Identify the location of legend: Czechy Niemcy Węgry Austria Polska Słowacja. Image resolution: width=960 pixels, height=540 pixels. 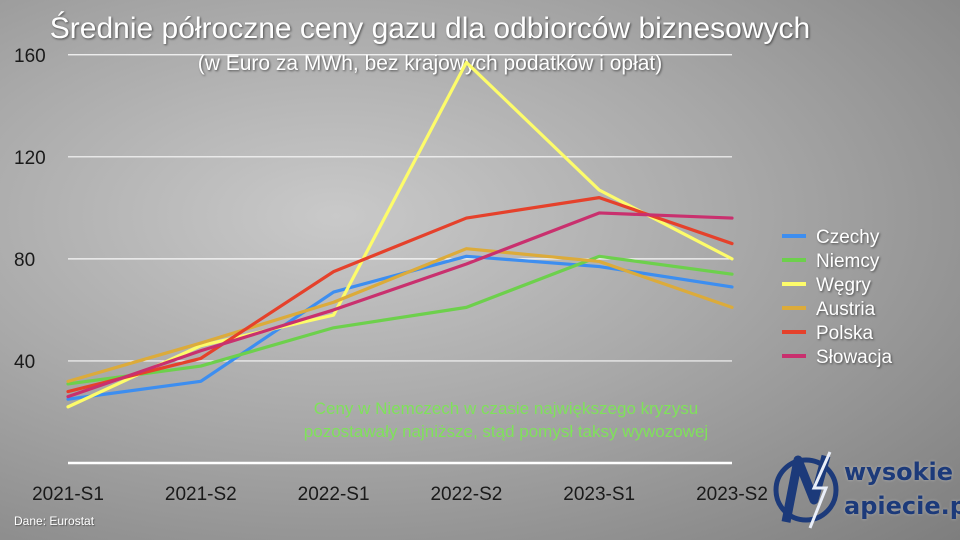
(837, 297).